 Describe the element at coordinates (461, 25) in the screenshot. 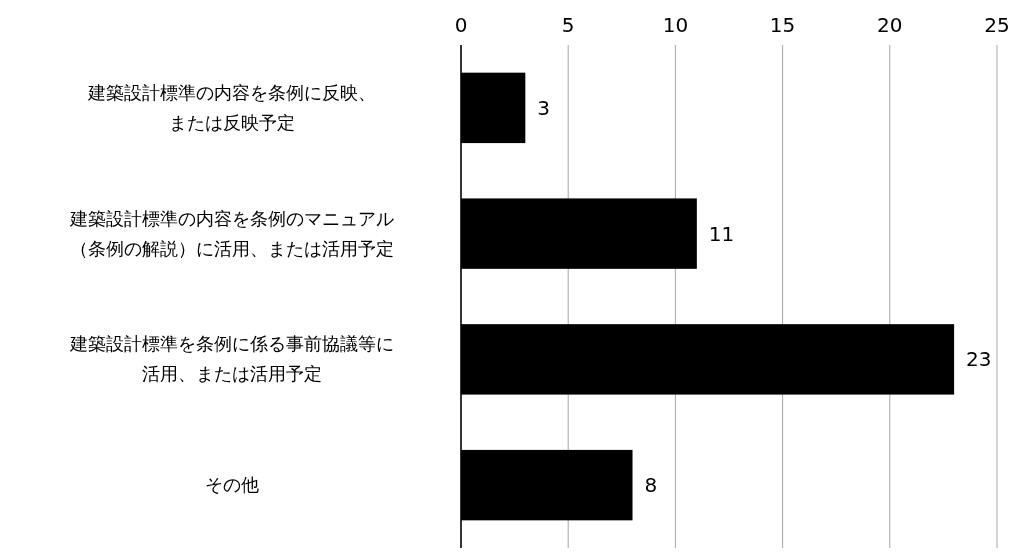

I see `x-tick-label: 0` at that location.